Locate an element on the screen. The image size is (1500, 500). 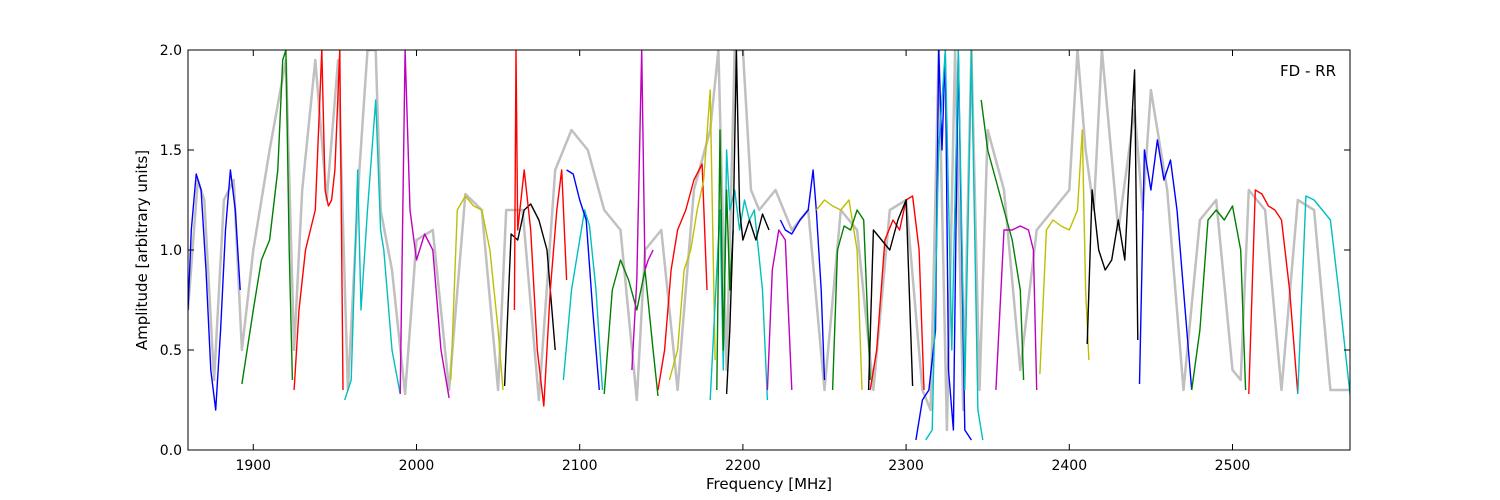
y-tick-label: 0.0 is located at coordinates (171, 451).